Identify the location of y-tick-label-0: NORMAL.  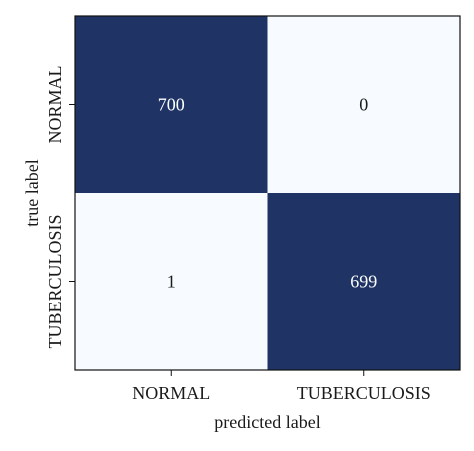
(55, 104).